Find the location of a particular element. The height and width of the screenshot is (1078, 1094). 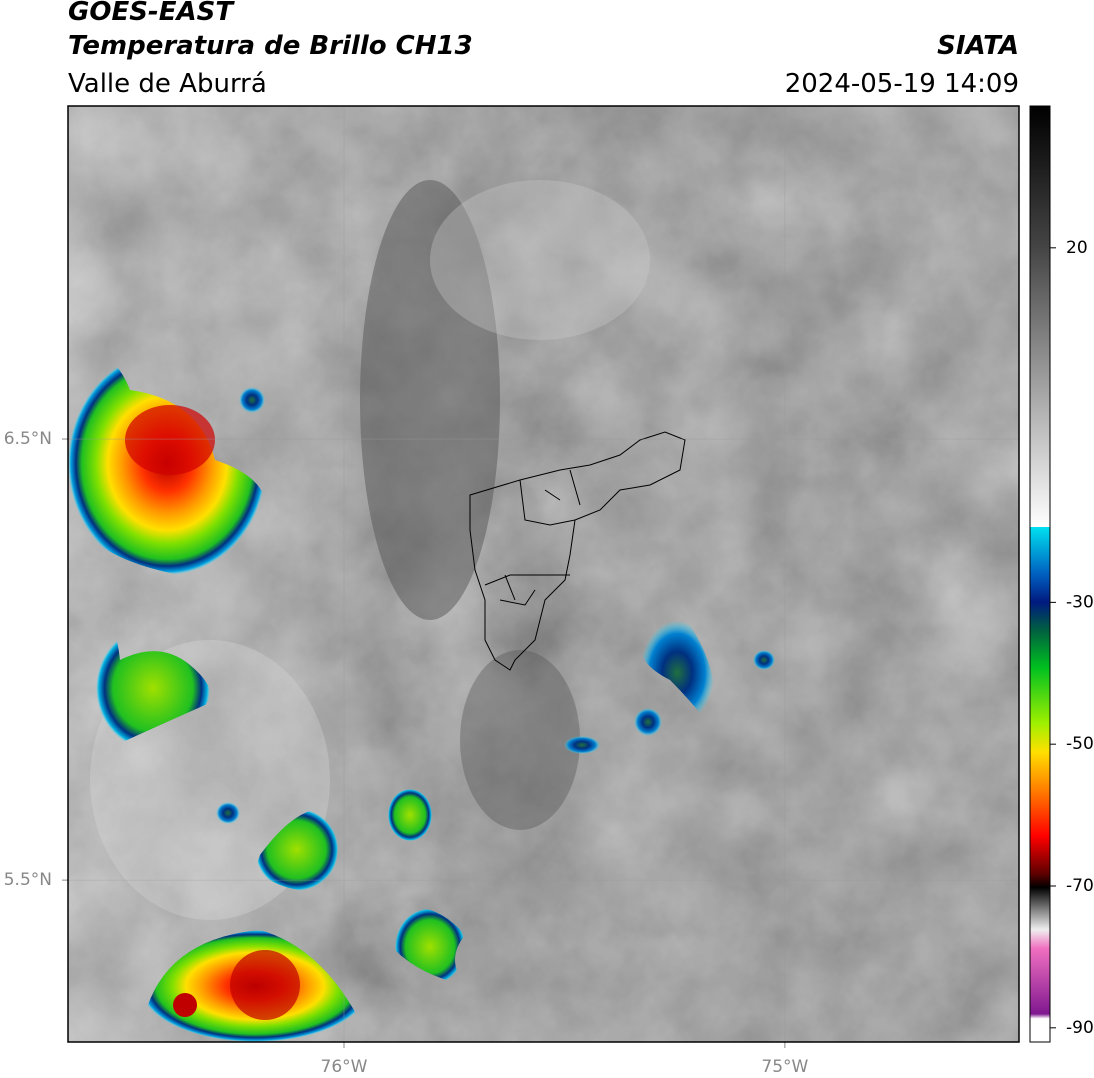

source: SIATA is located at coordinates (978, 46).